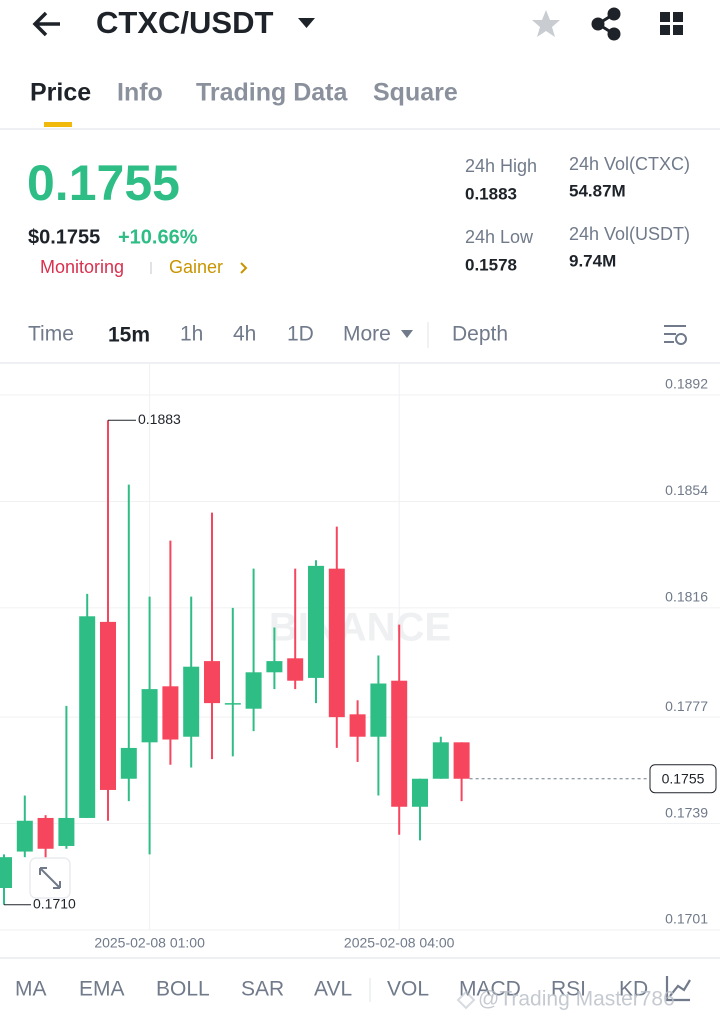  What do you see at coordinates (686, 919) in the screenshot?
I see `y-tick-label: 0.1701` at bounding box center [686, 919].